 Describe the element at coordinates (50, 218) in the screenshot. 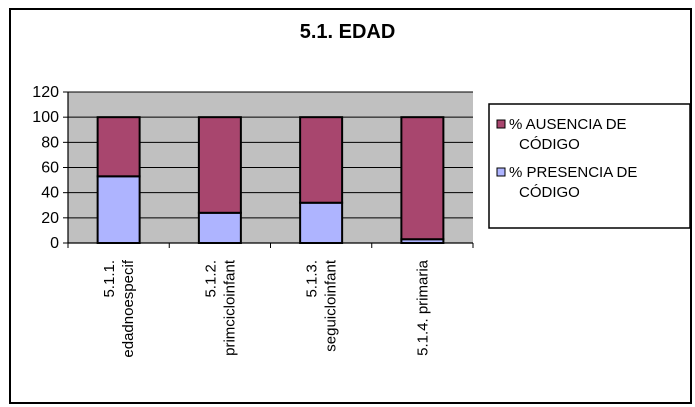

I see `y-tick-label: 20` at that location.